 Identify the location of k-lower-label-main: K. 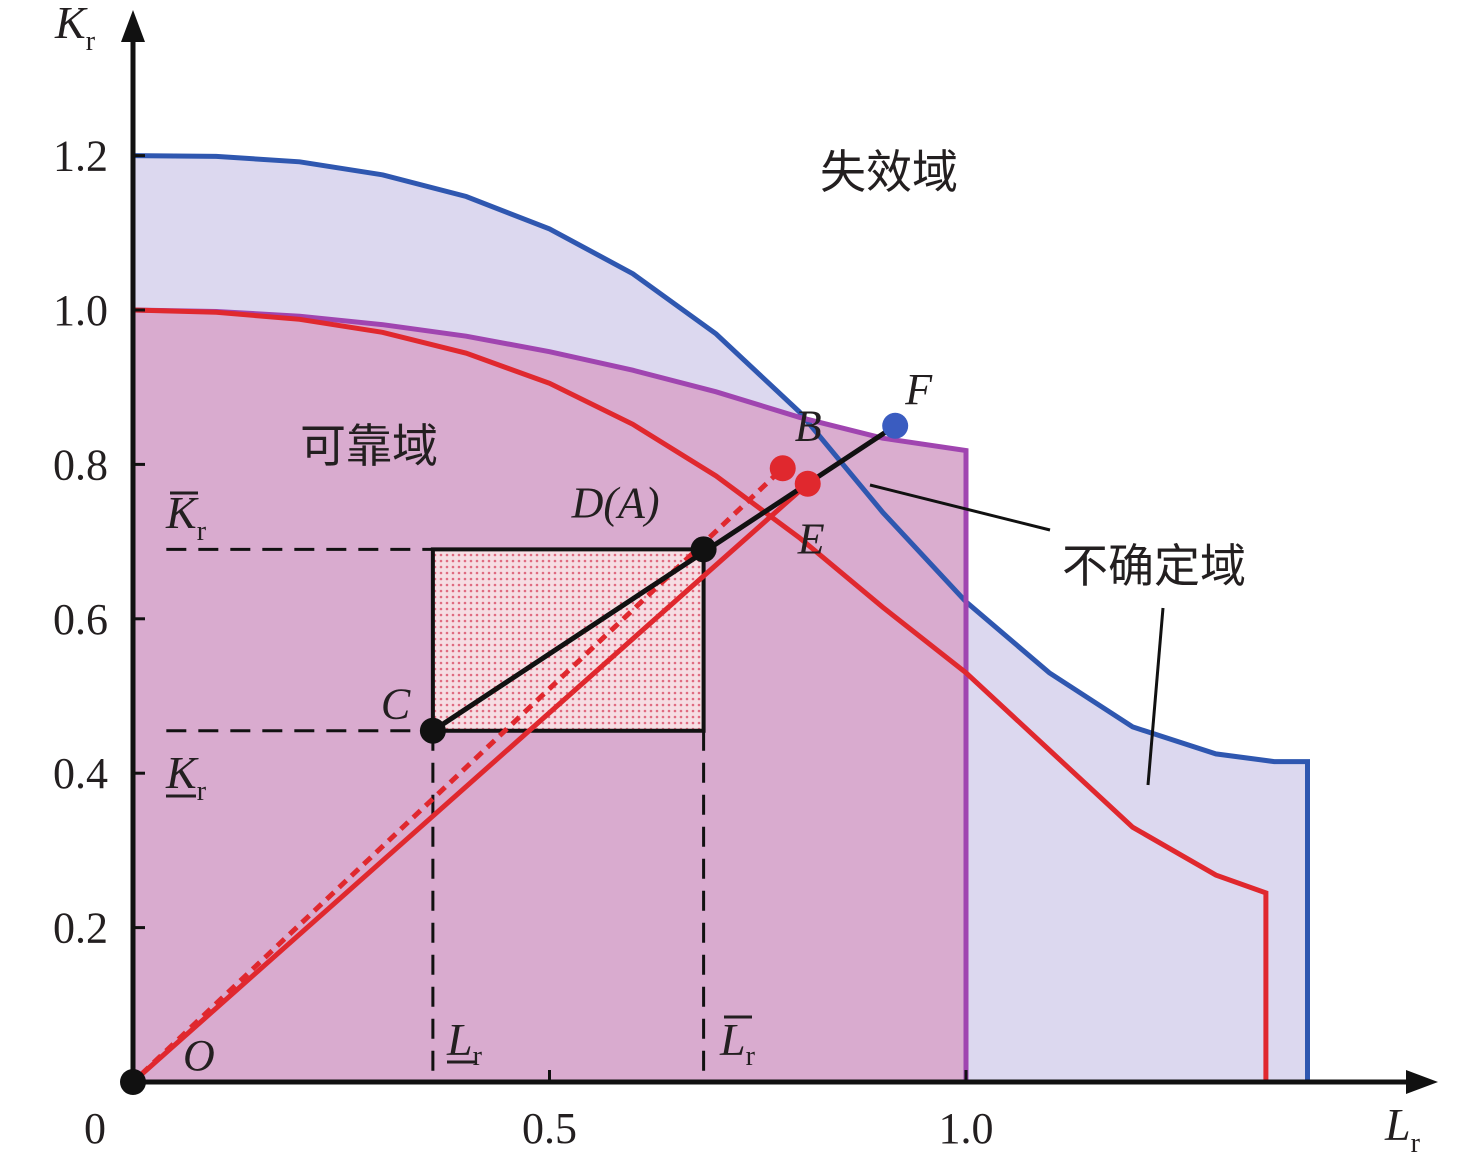
(182, 772).